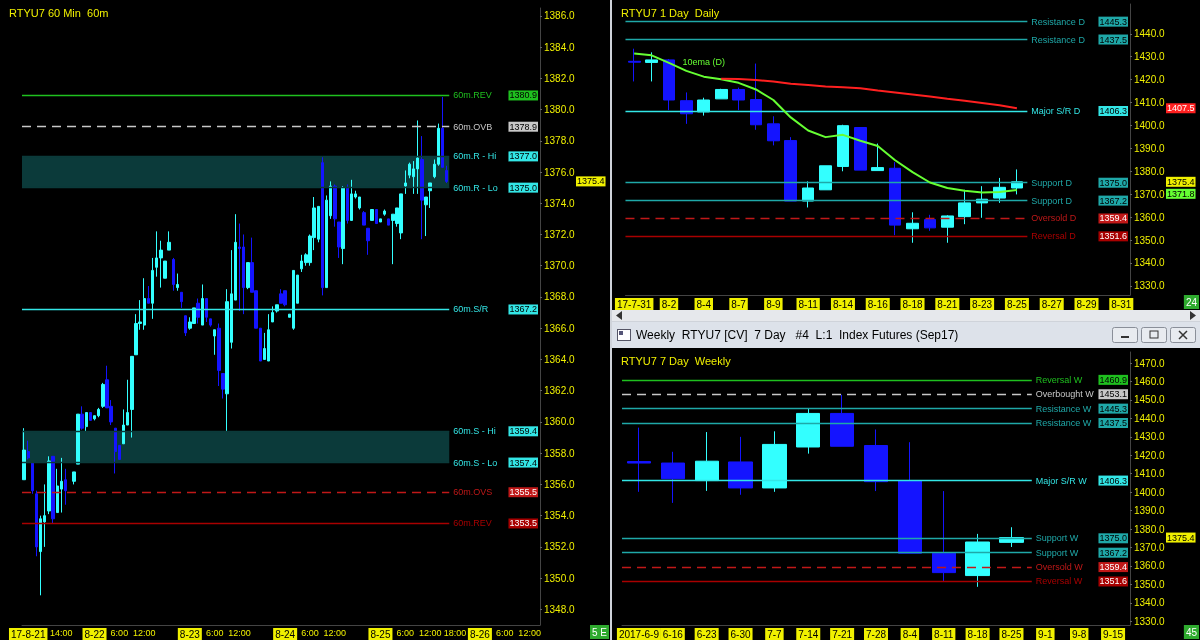 The height and width of the screenshot is (640, 1200). I want to click on ref-line-label: 60m.S/R, so click(471, 309).